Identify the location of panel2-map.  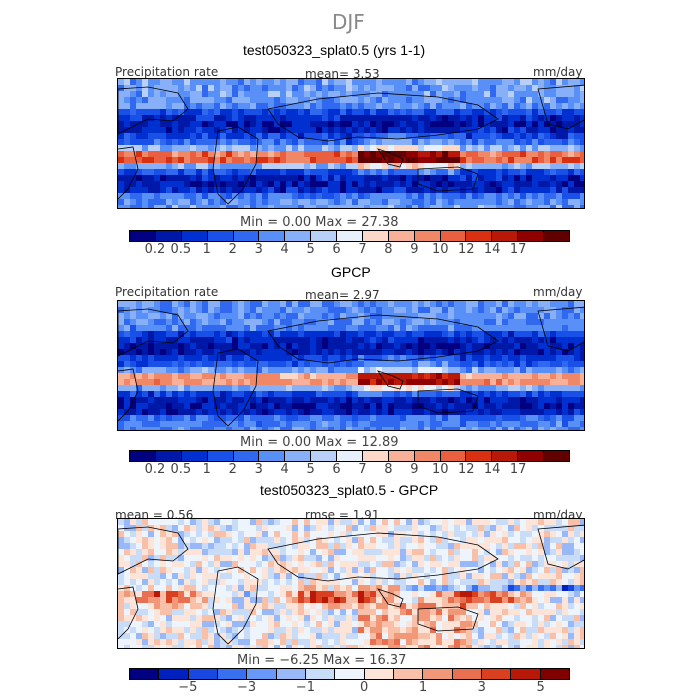
(351, 365).